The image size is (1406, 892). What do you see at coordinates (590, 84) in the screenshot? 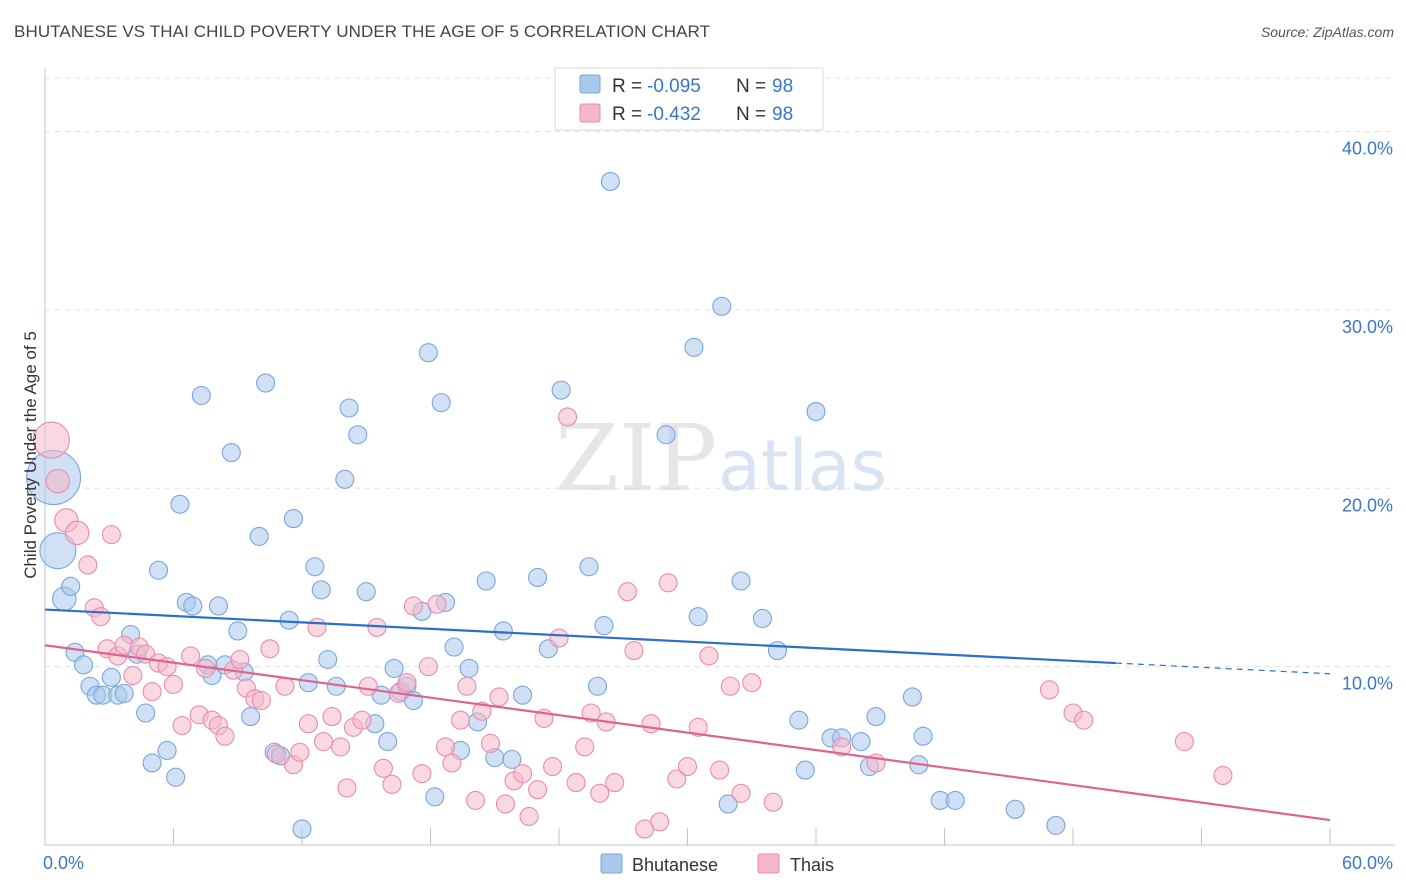
I see `stats-legend-swatch-blue` at bounding box center [590, 84].